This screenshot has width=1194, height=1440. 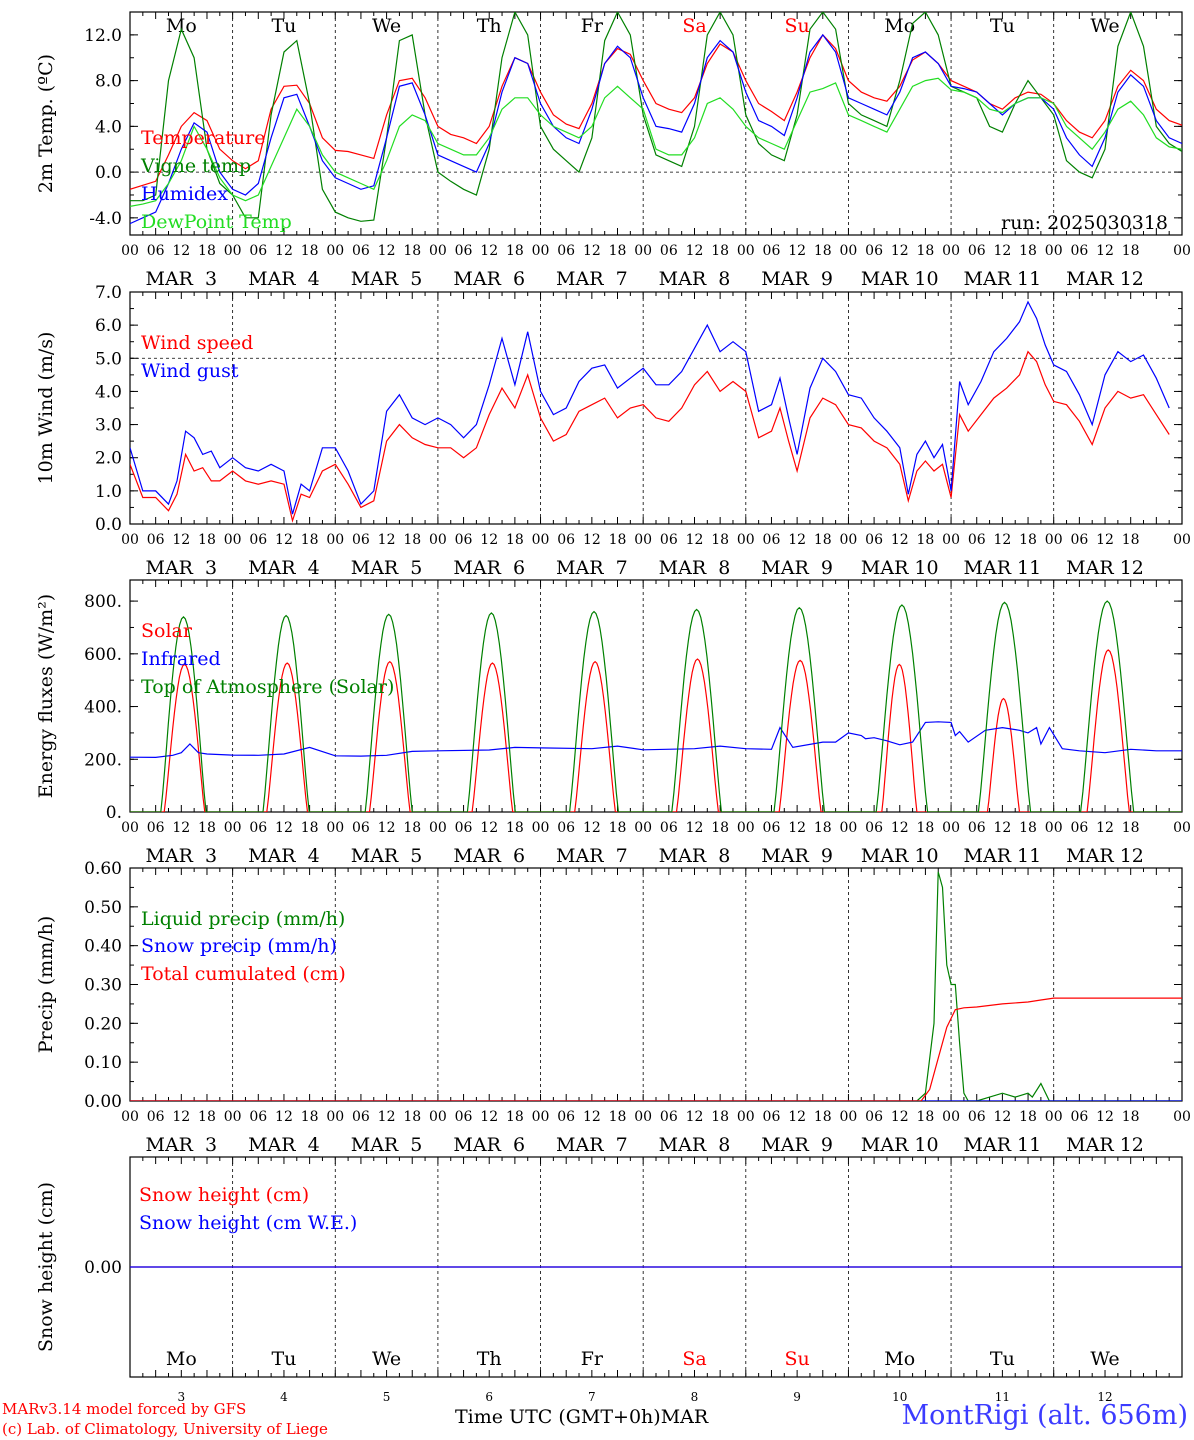 What do you see at coordinates (656, 1049) in the screenshot?
I see `series-line-total-cumulated-cm` at bounding box center [656, 1049].